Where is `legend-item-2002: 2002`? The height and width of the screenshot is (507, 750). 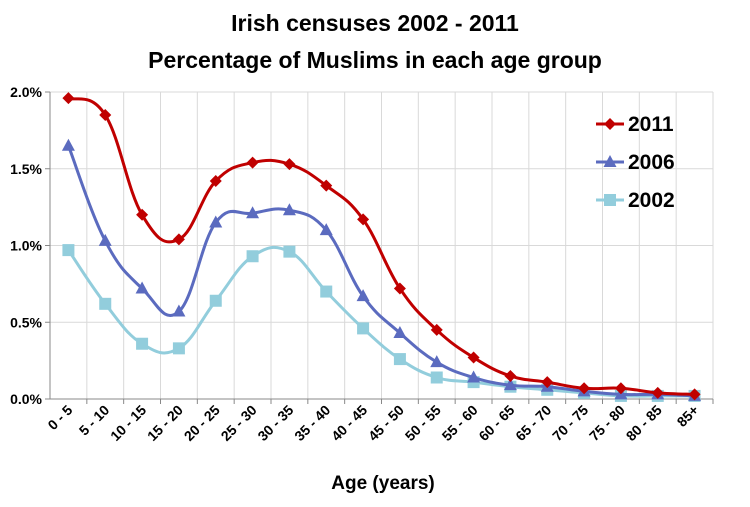
legend-item-2002: 2002 is located at coordinates (635, 200).